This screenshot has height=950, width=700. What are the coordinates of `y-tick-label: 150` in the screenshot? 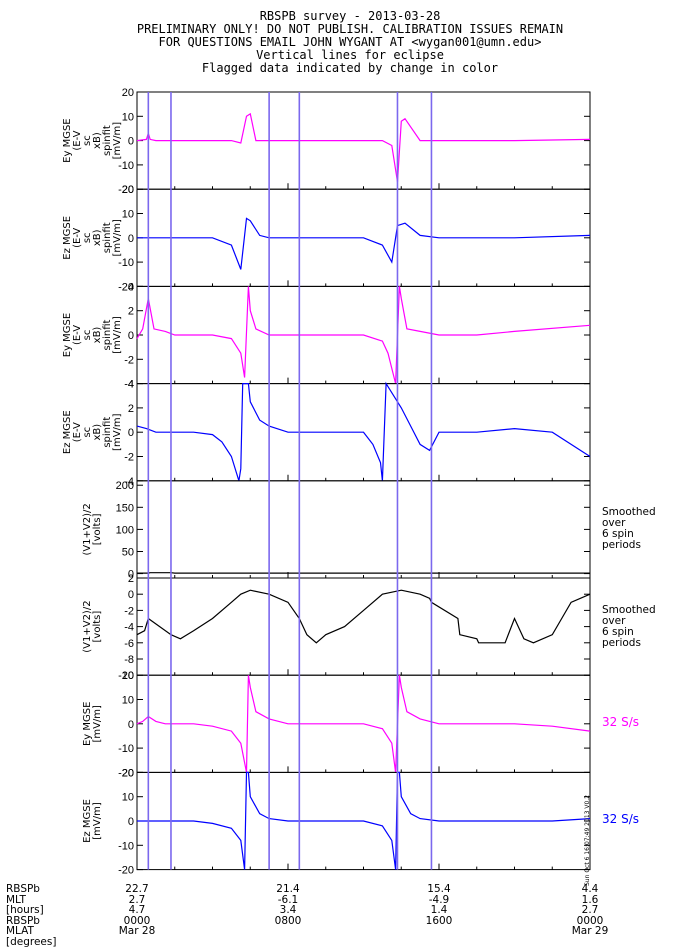 It's located at (125, 508).